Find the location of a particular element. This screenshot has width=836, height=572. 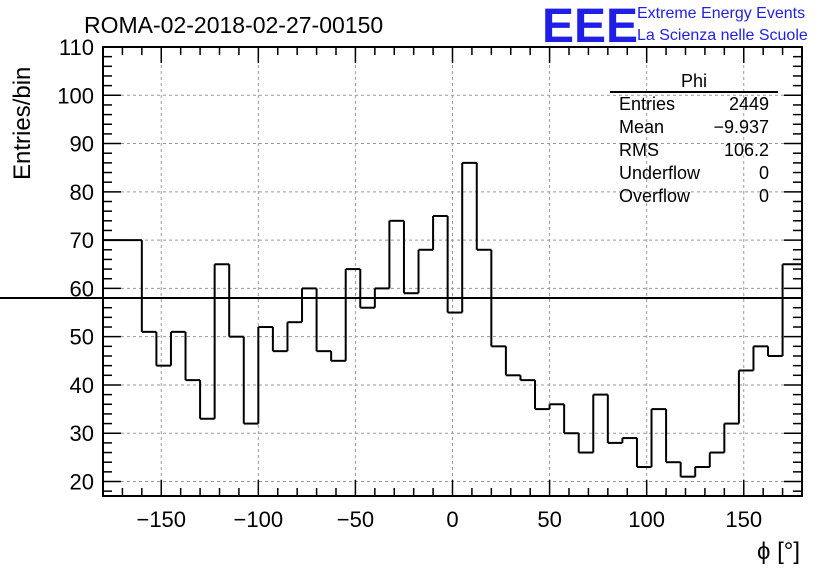

y-tick-label: 110 is located at coordinates (76, 47).